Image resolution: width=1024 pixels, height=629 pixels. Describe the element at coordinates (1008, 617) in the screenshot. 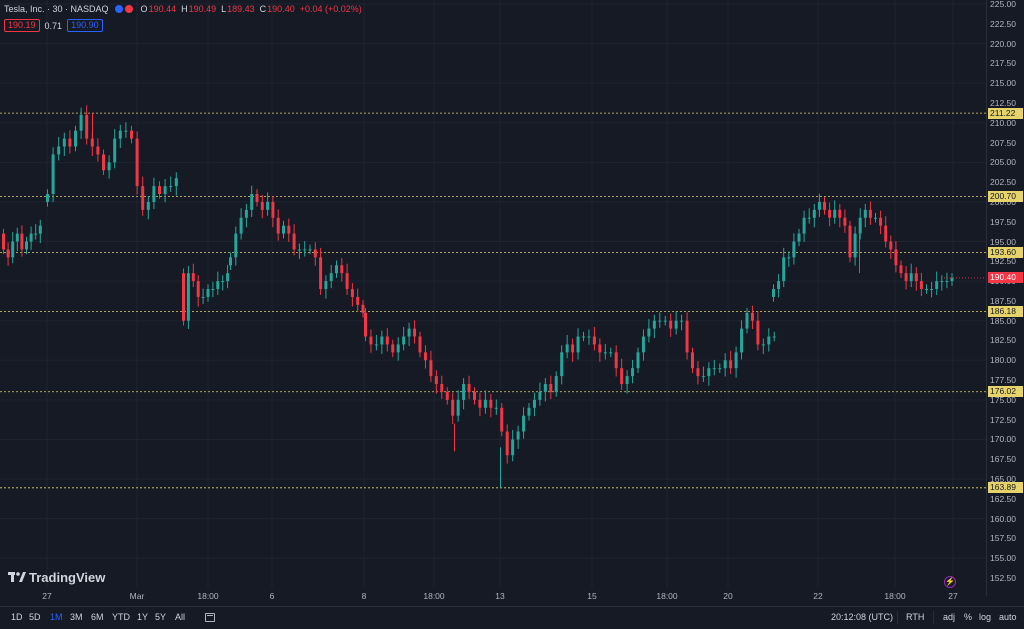

I see `auto-toggle: auto` at that location.